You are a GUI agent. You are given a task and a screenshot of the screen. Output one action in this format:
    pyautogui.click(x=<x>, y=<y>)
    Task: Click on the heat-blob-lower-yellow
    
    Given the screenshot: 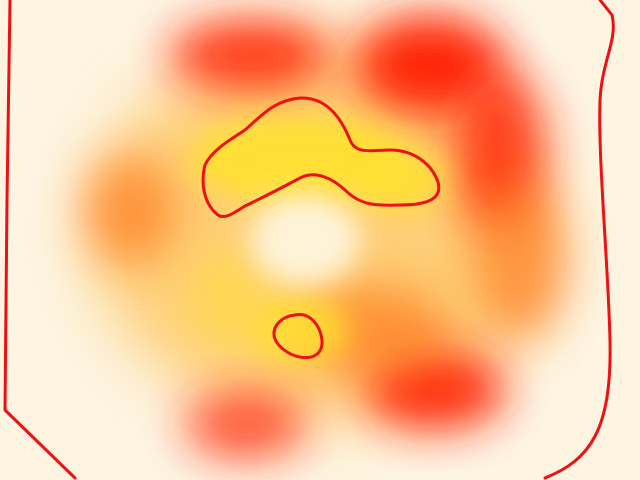 What is the action you would take?
    pyautogui.click(x=300, y=330)
    